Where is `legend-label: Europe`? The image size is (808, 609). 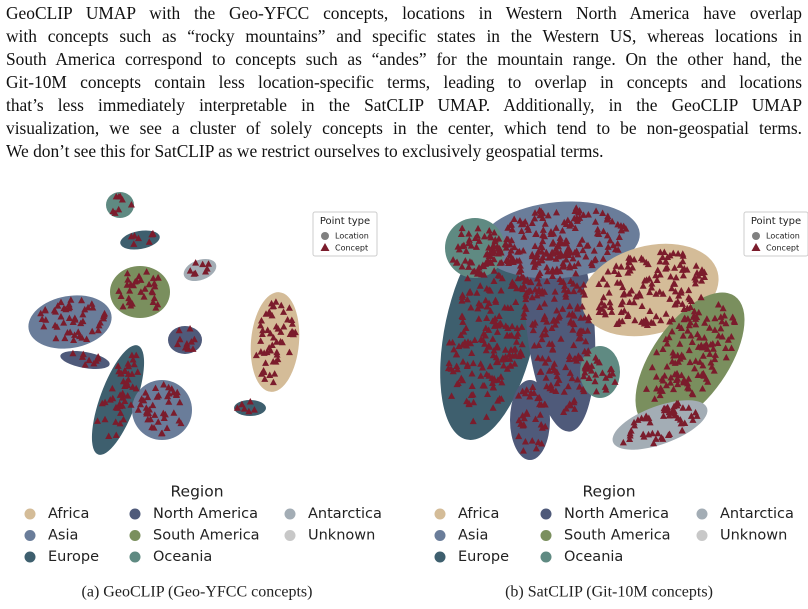 legend-label: Europe is located at coordinates (483, 557).